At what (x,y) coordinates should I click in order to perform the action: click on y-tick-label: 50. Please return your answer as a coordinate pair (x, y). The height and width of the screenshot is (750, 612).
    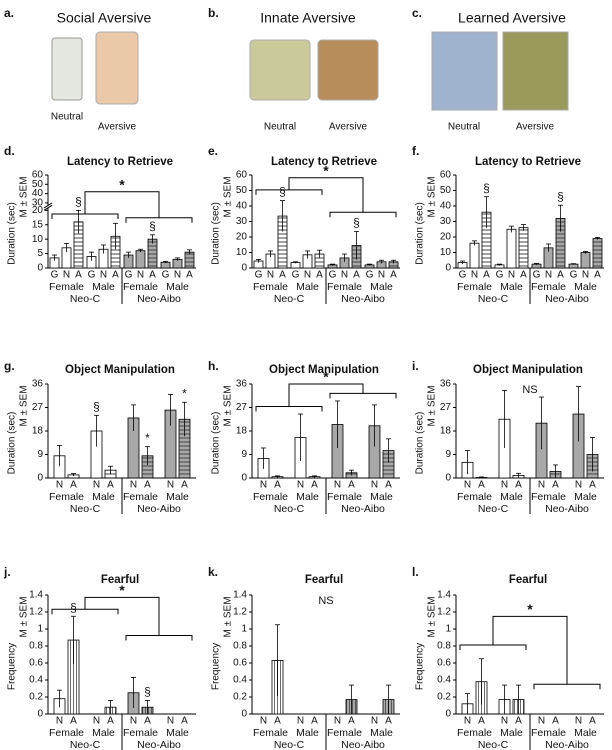
    Looking at the image, I should click on (242, 190).